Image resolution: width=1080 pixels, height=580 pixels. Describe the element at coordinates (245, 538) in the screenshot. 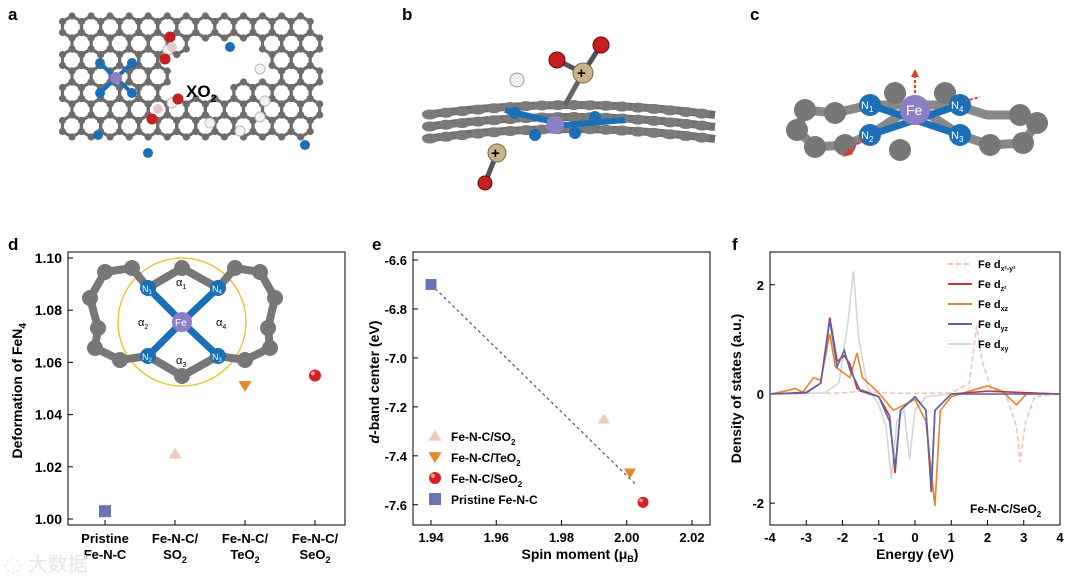

I see `xtick-label-d: Fe-N-C/` at that location.